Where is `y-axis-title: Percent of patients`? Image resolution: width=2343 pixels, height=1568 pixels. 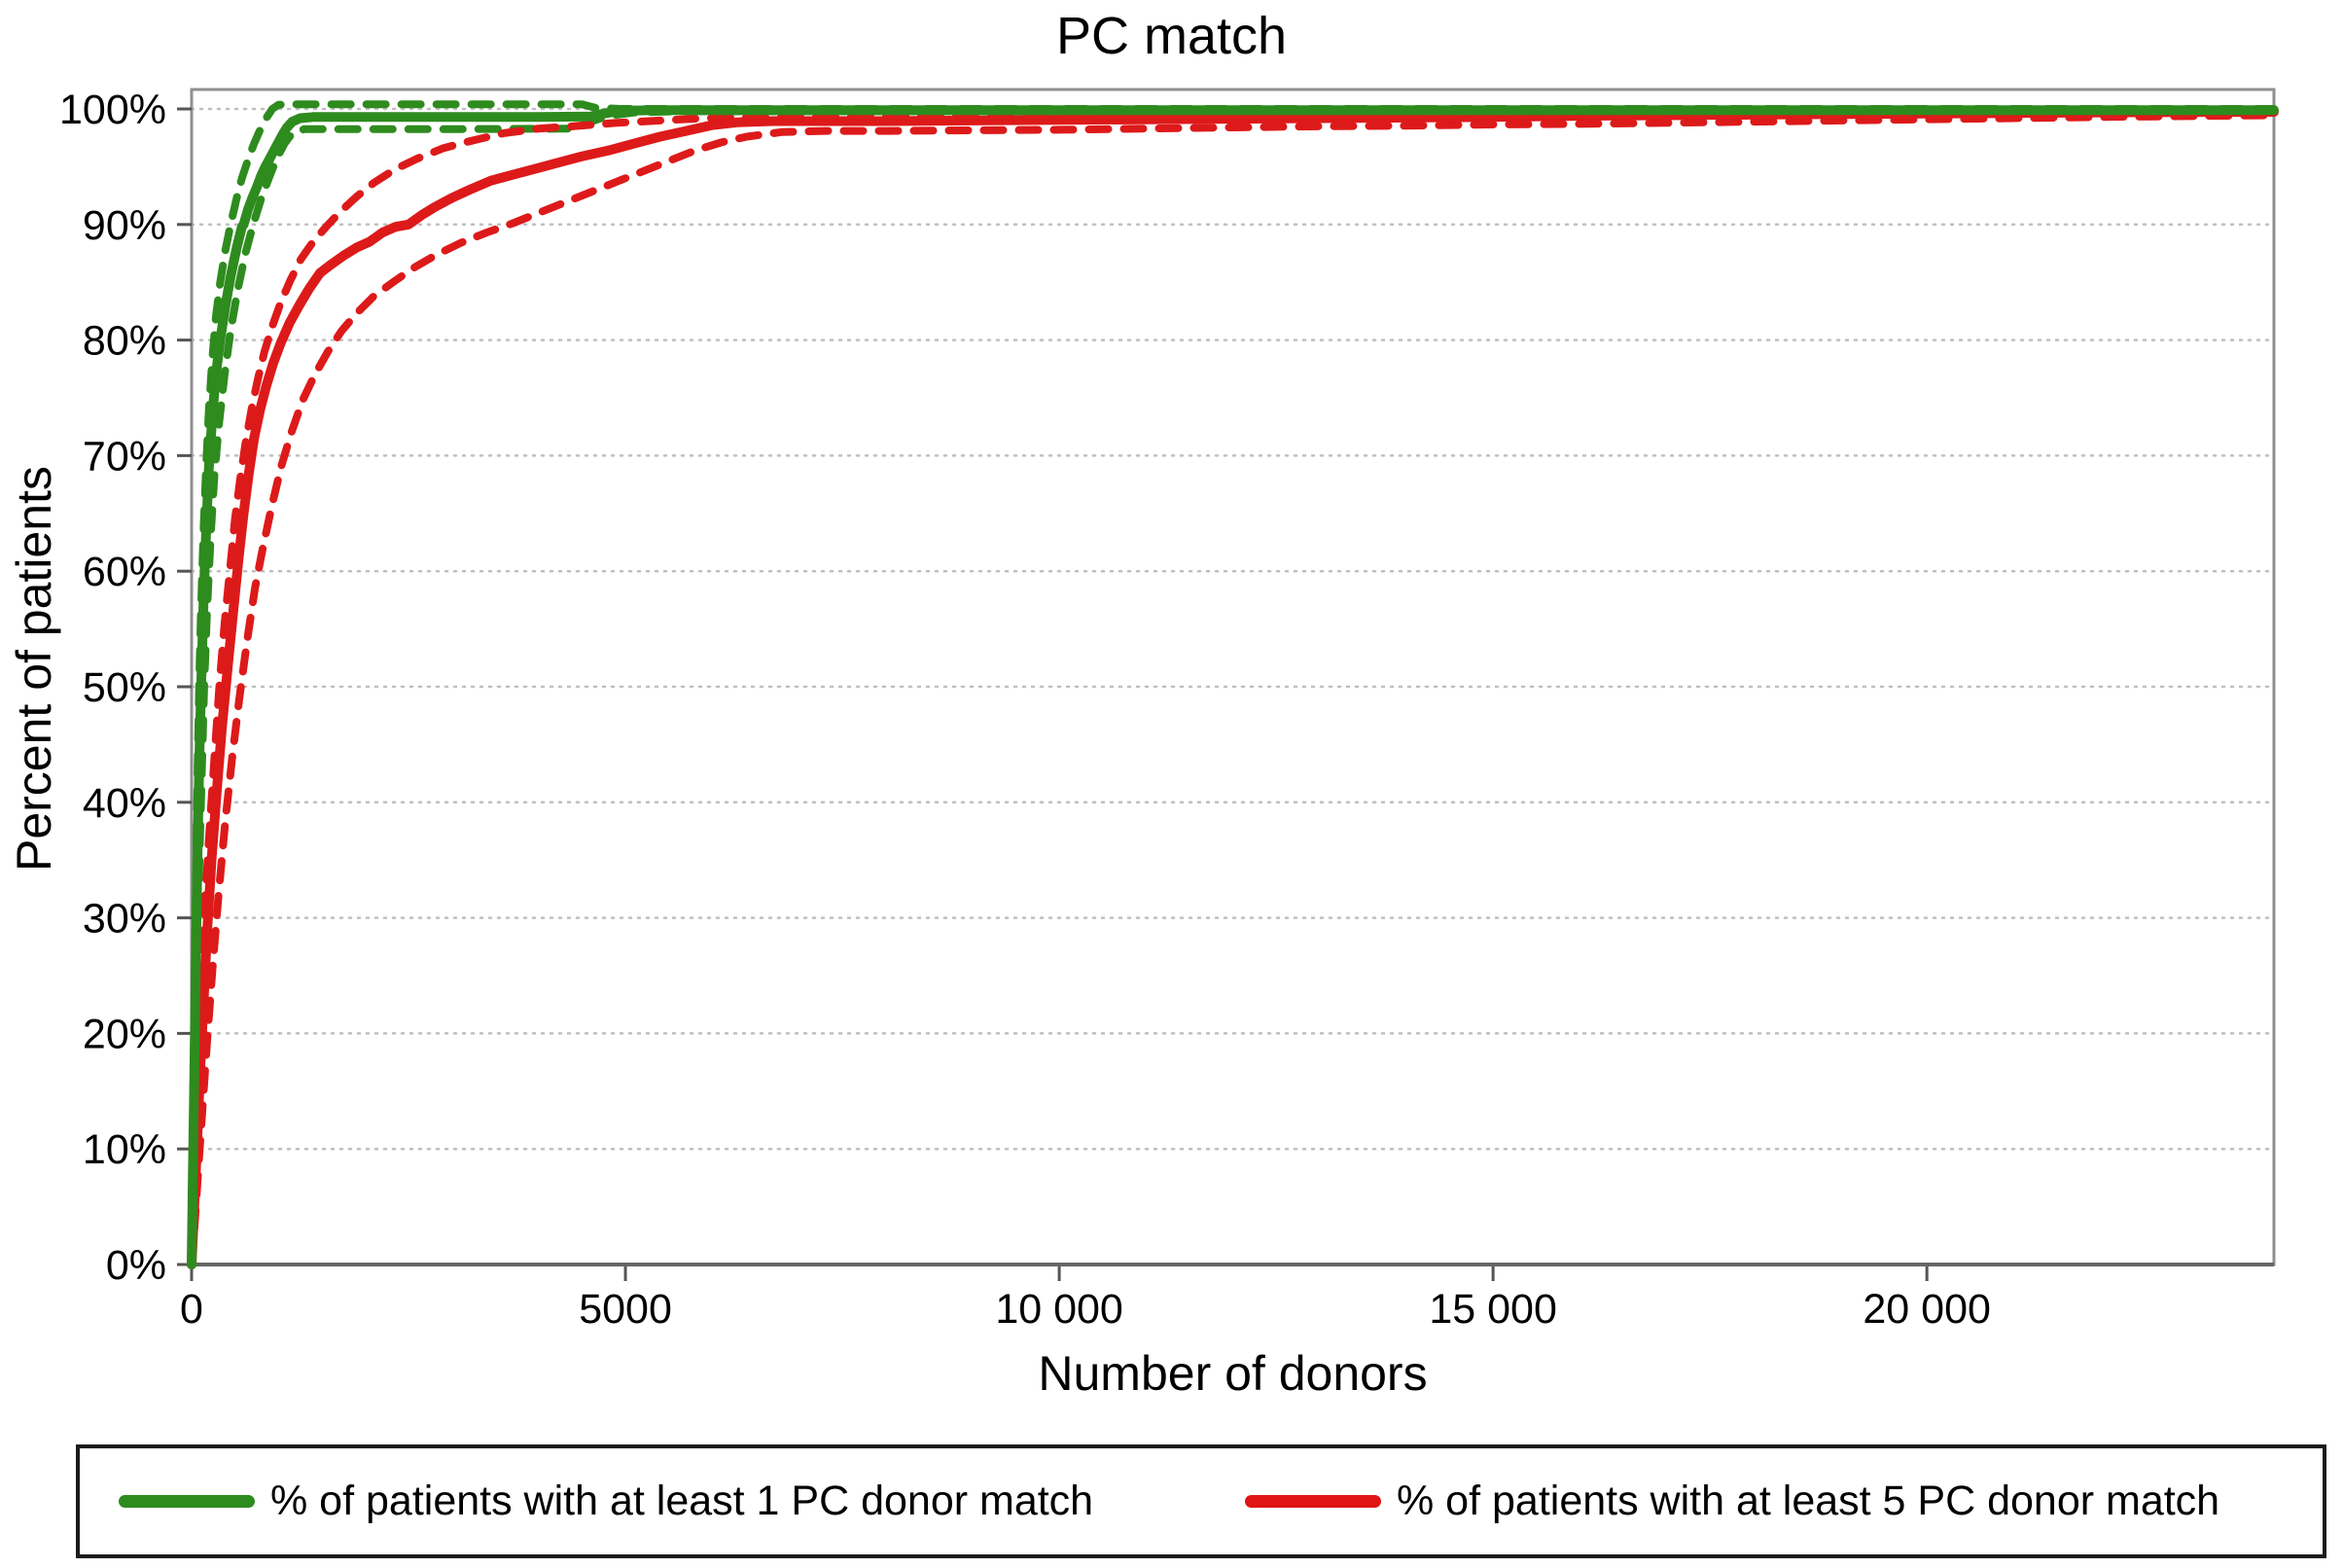 y-axis-title: Percent of patients is located at coordinates (34, 669).